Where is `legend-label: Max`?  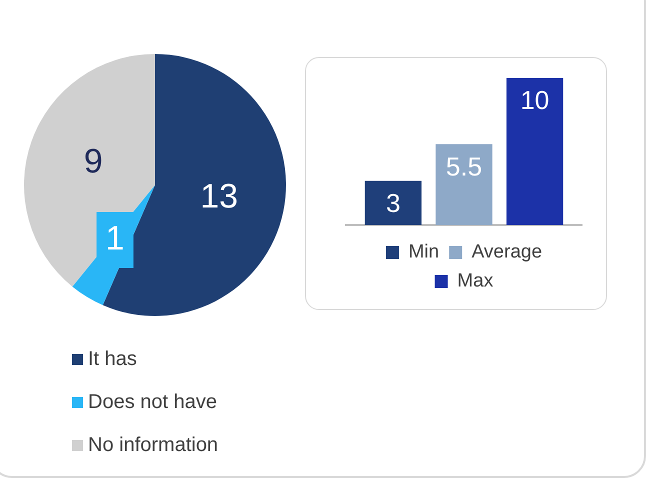
legend-label: Max is located at coordinates (475, 281).